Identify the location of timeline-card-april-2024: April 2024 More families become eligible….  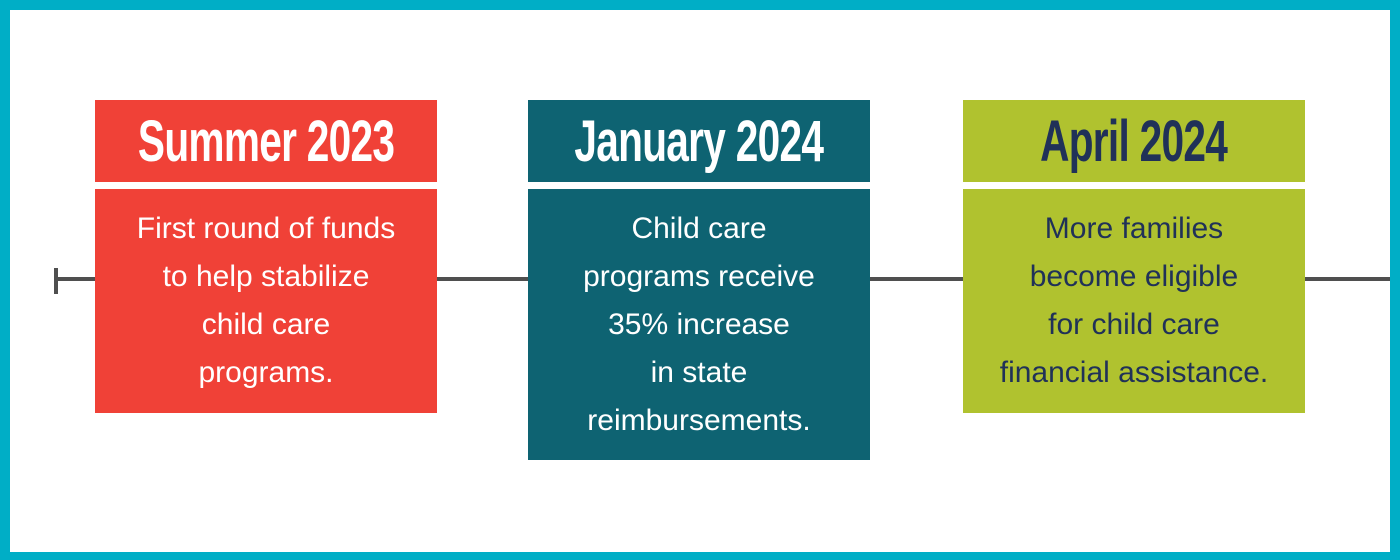
(1134, 256).